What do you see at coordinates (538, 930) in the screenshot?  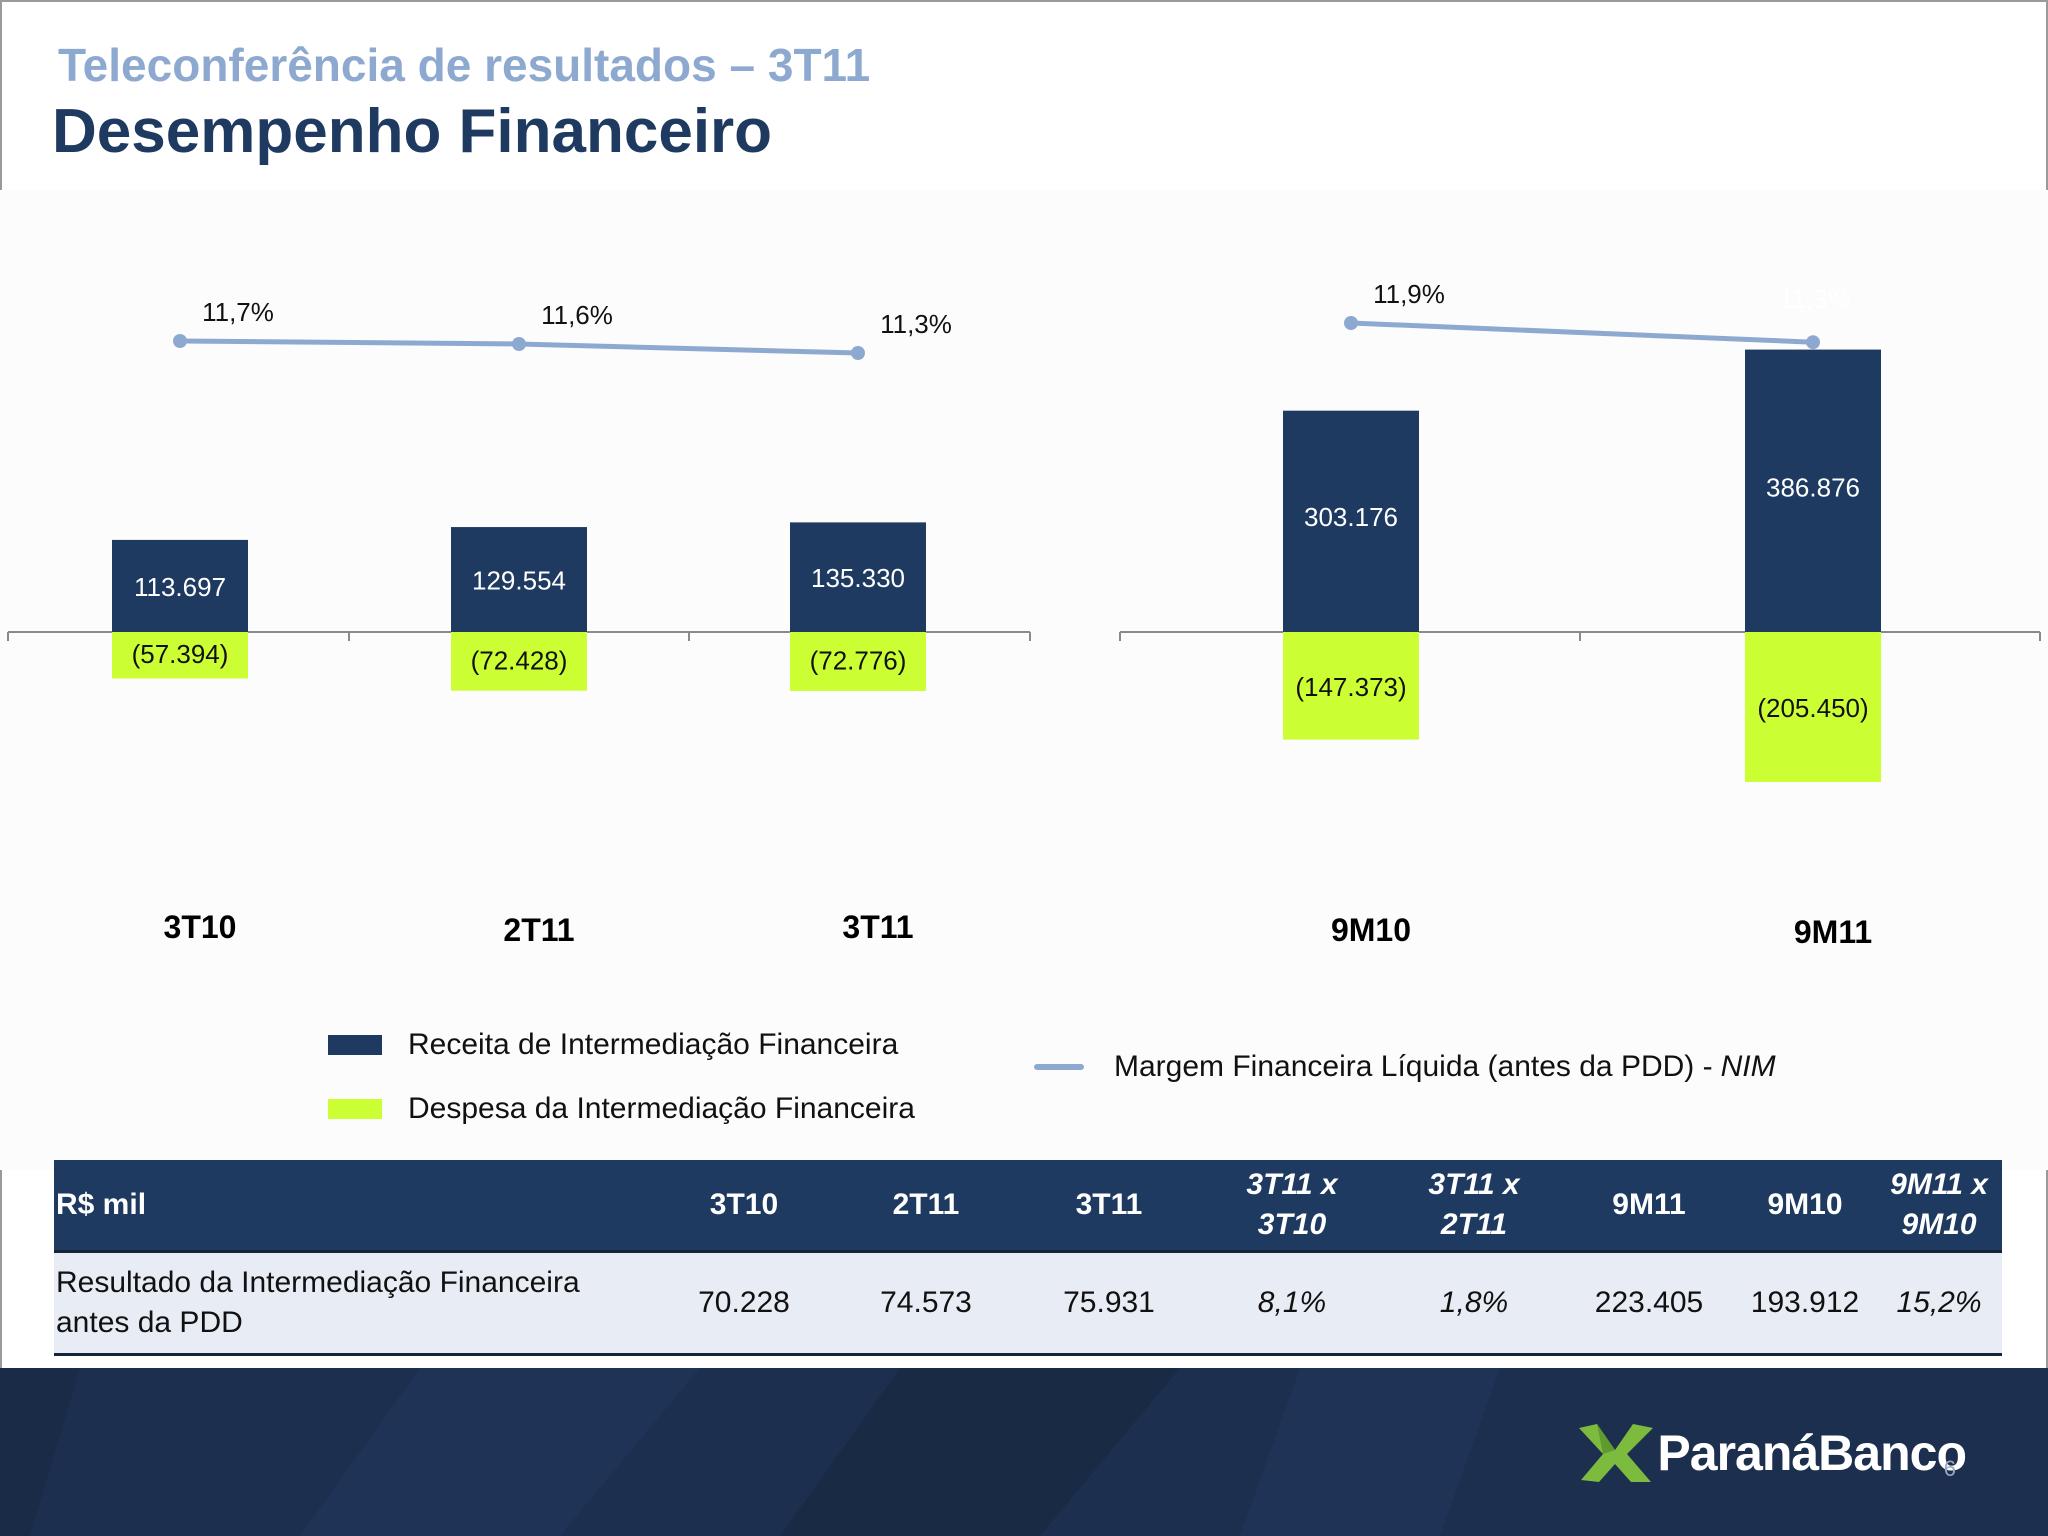 I see `category-label: 2T11` at bounding box center [538, 930].